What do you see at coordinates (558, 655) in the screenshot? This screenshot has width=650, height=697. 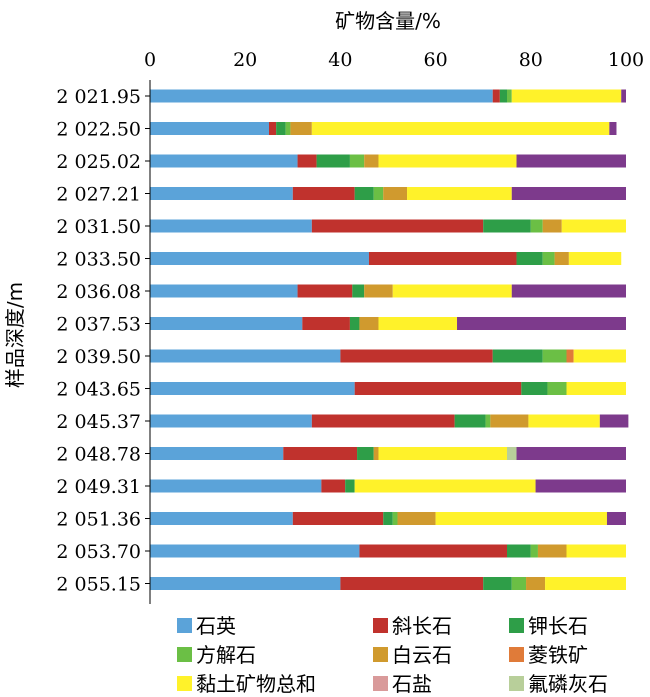 I see `legend-label: 菱铁矿` at bounding box center [558, 655].